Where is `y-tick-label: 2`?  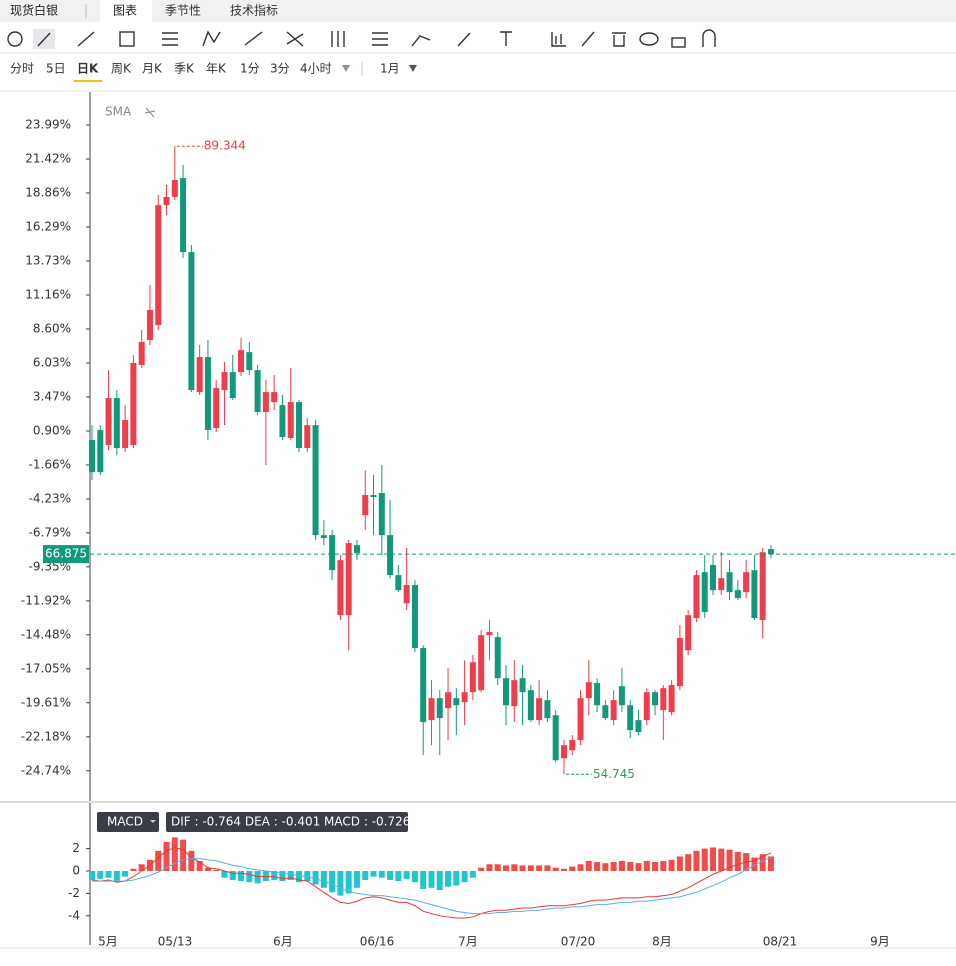 y-tick-label: 2 is located at coordinates (76, 848).